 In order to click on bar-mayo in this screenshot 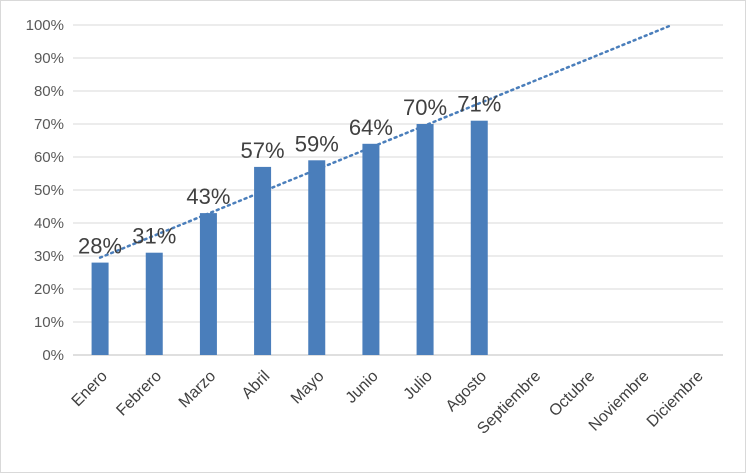, I will do `click(317, 257)`.